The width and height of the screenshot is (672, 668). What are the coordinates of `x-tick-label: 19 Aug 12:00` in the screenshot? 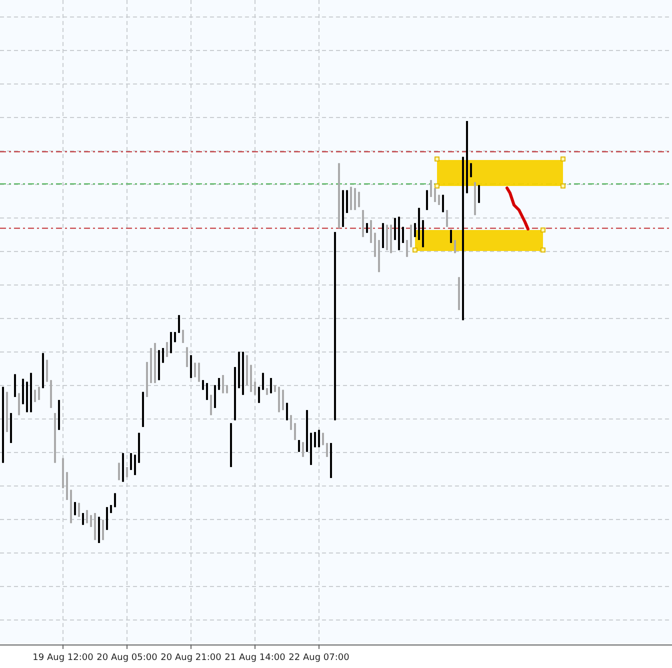 It's located at (63, 658).